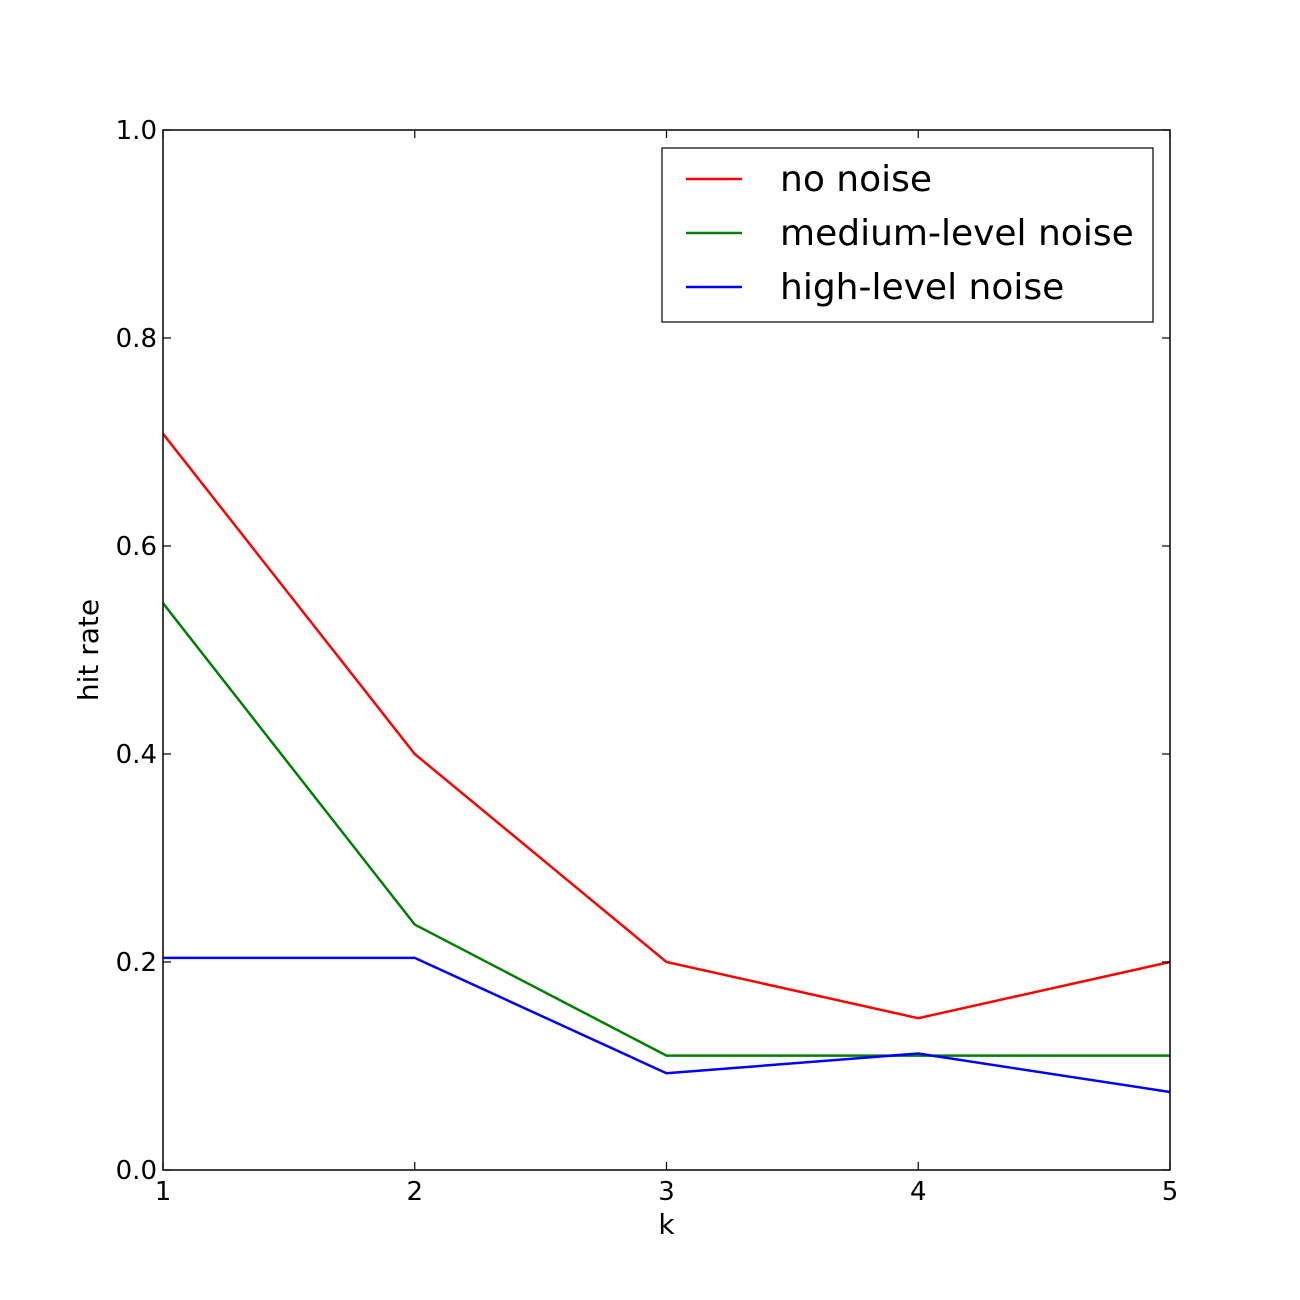 The height and width of the screenshot is (1300, 1300). I want to click on y-tick-label: 1.0, so click(136, 131).